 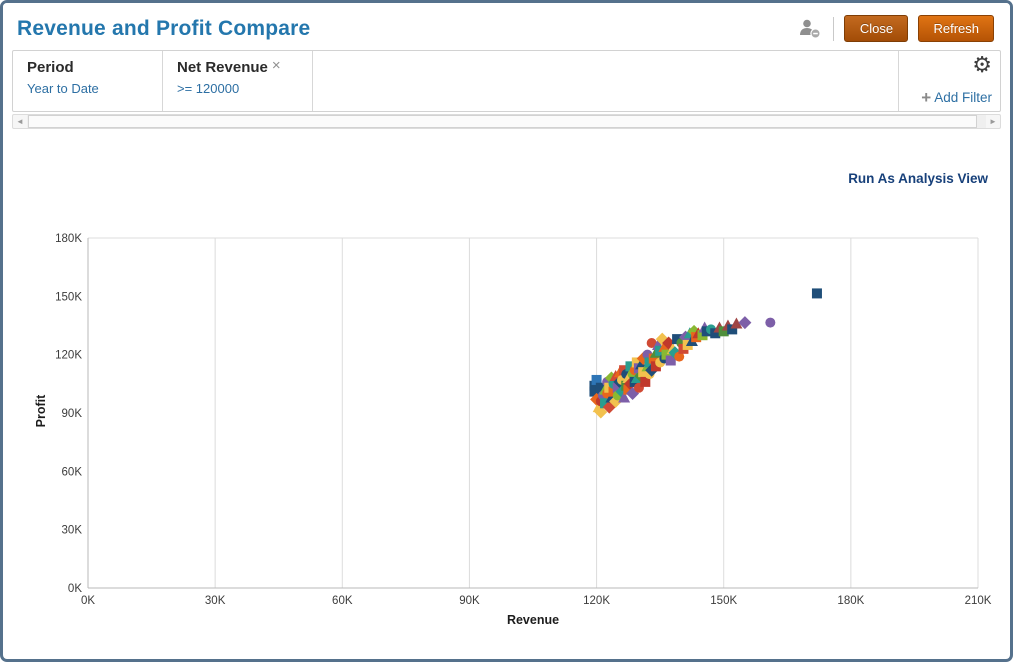 I want to click on plus-icon: +, so click(x=926, y=97).